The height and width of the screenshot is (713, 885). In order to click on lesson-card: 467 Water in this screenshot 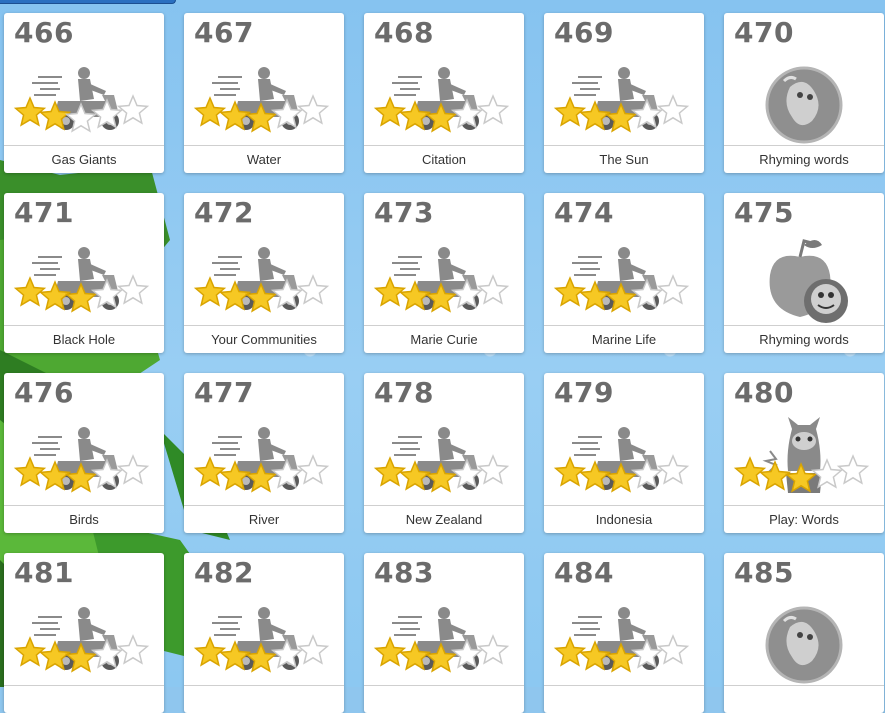, I will do `click(264, 93)`.